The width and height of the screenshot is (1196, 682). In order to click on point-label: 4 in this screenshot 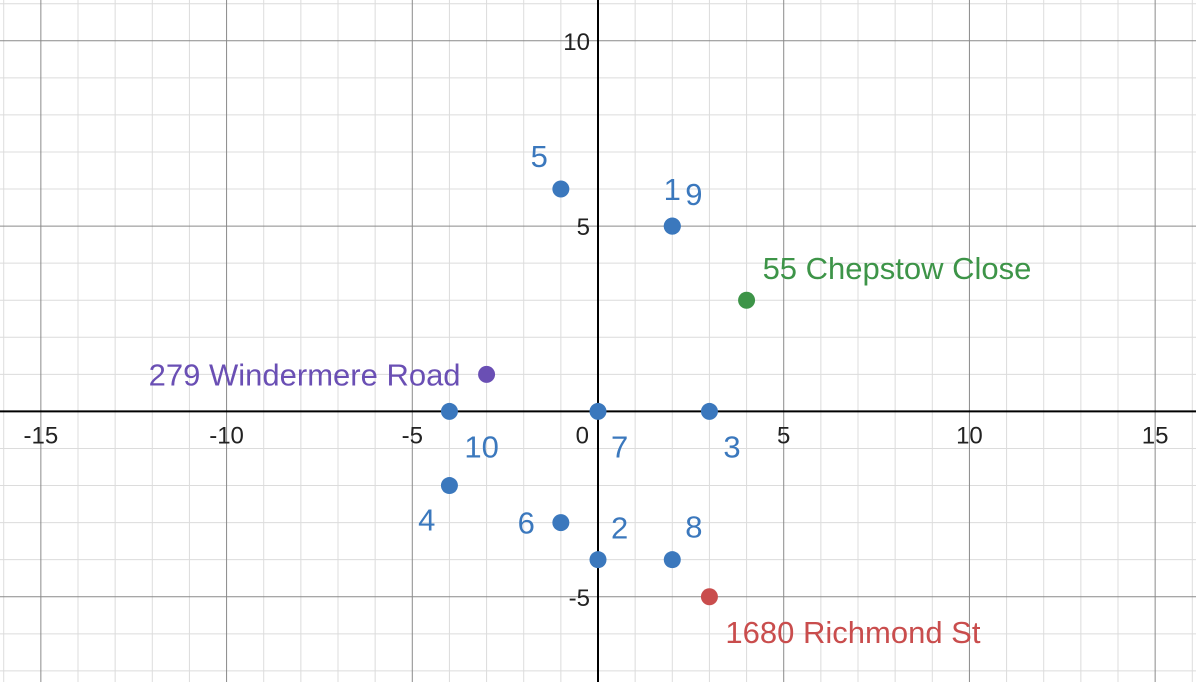, I will do `click(426, 520)`.